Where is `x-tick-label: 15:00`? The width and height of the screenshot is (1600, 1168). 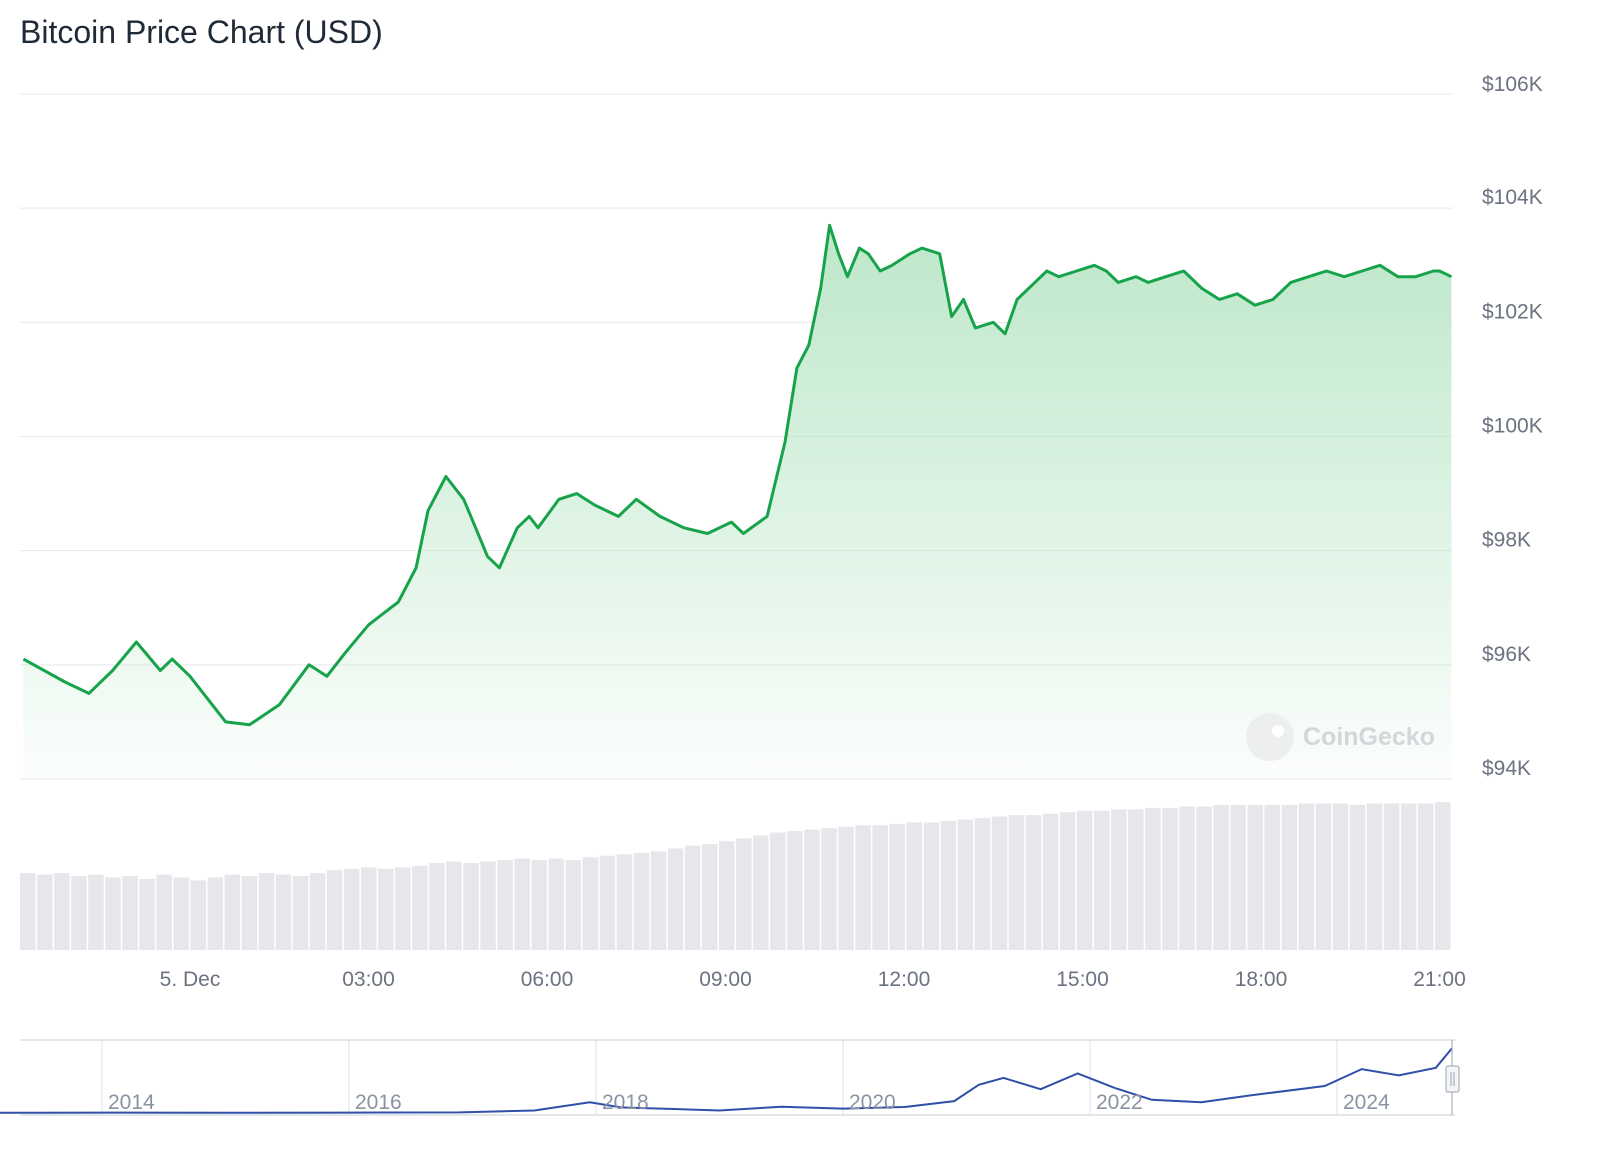
x-tick-label: 15:00 is located at coordinates (1082, 979).